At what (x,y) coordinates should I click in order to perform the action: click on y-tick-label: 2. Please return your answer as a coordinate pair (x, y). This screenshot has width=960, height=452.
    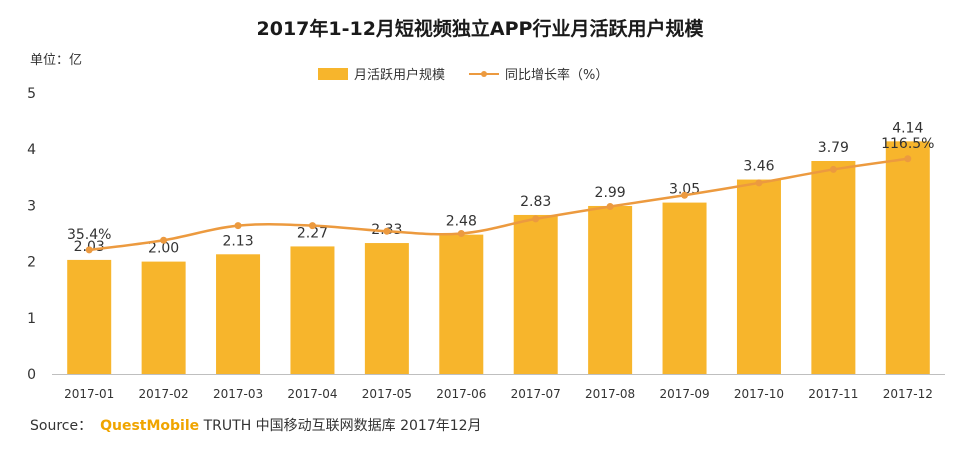
    Looking at the image, I should click on (31, 263).